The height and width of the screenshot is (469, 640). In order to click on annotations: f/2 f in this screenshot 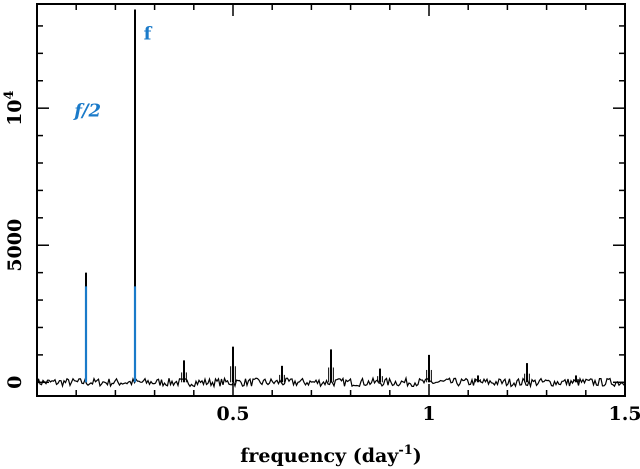, I will do `click(112, 73)`.